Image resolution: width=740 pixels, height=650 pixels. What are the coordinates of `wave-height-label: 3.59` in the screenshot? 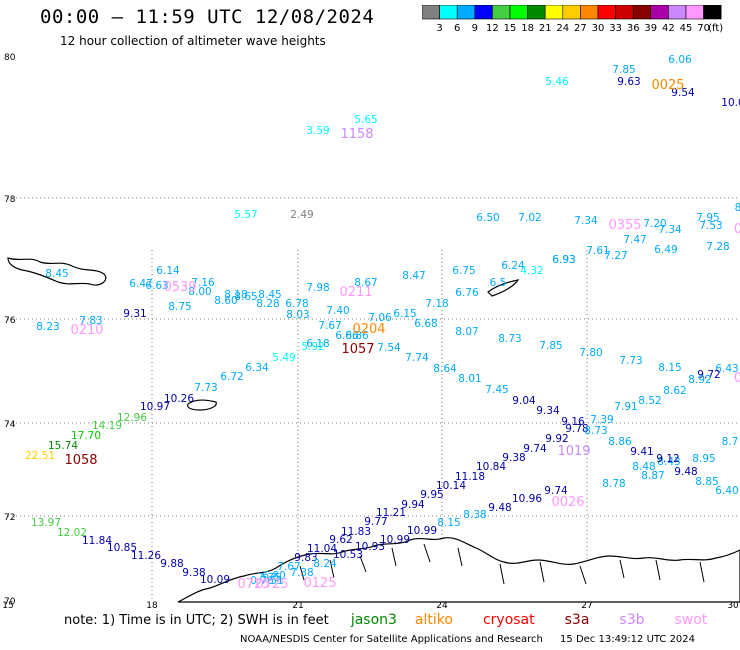 It's located at (317, 131).